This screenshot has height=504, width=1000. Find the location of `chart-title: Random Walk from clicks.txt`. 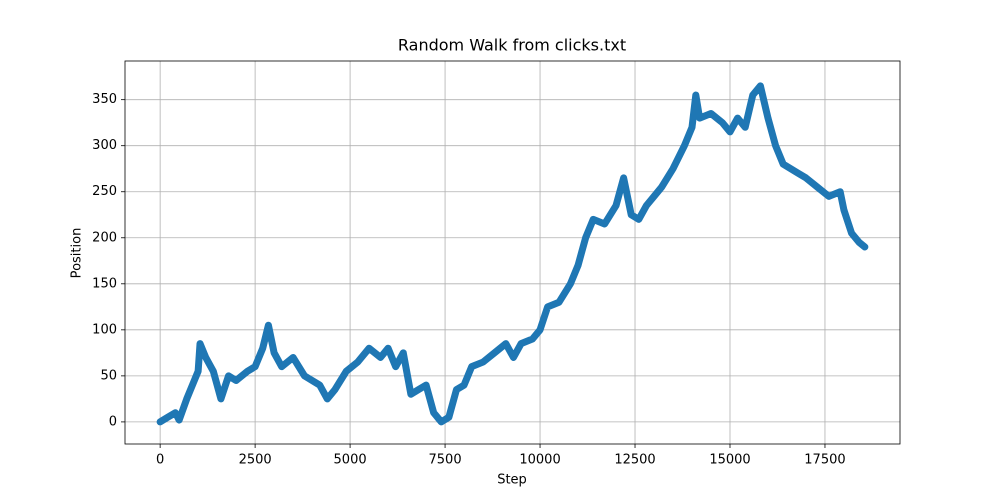

chart-title: Random Walk from clicks.txt is located at coordinates (512, 45).